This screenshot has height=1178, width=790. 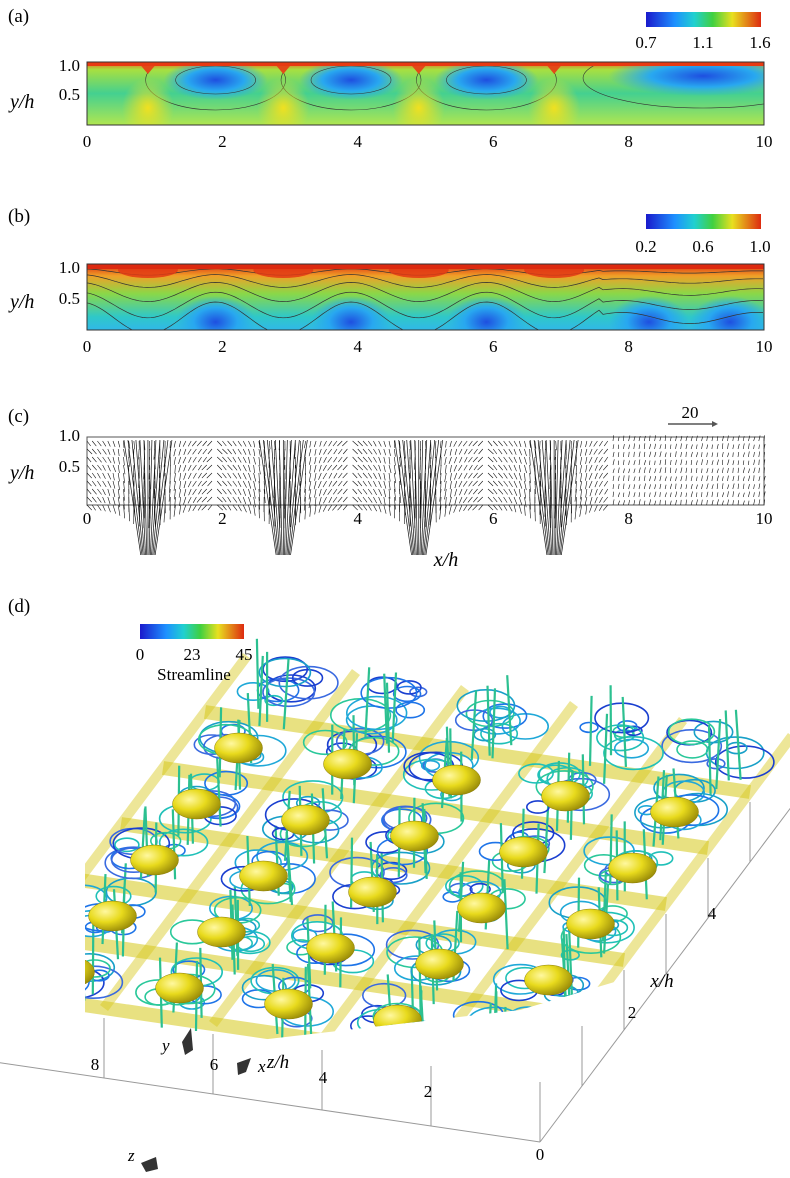 I want to click on panel-b: (b) 0.2 0.6 1.0 1.0 0.5 y/h 0 2 4 6 8 10, so click(x=390, y=281).